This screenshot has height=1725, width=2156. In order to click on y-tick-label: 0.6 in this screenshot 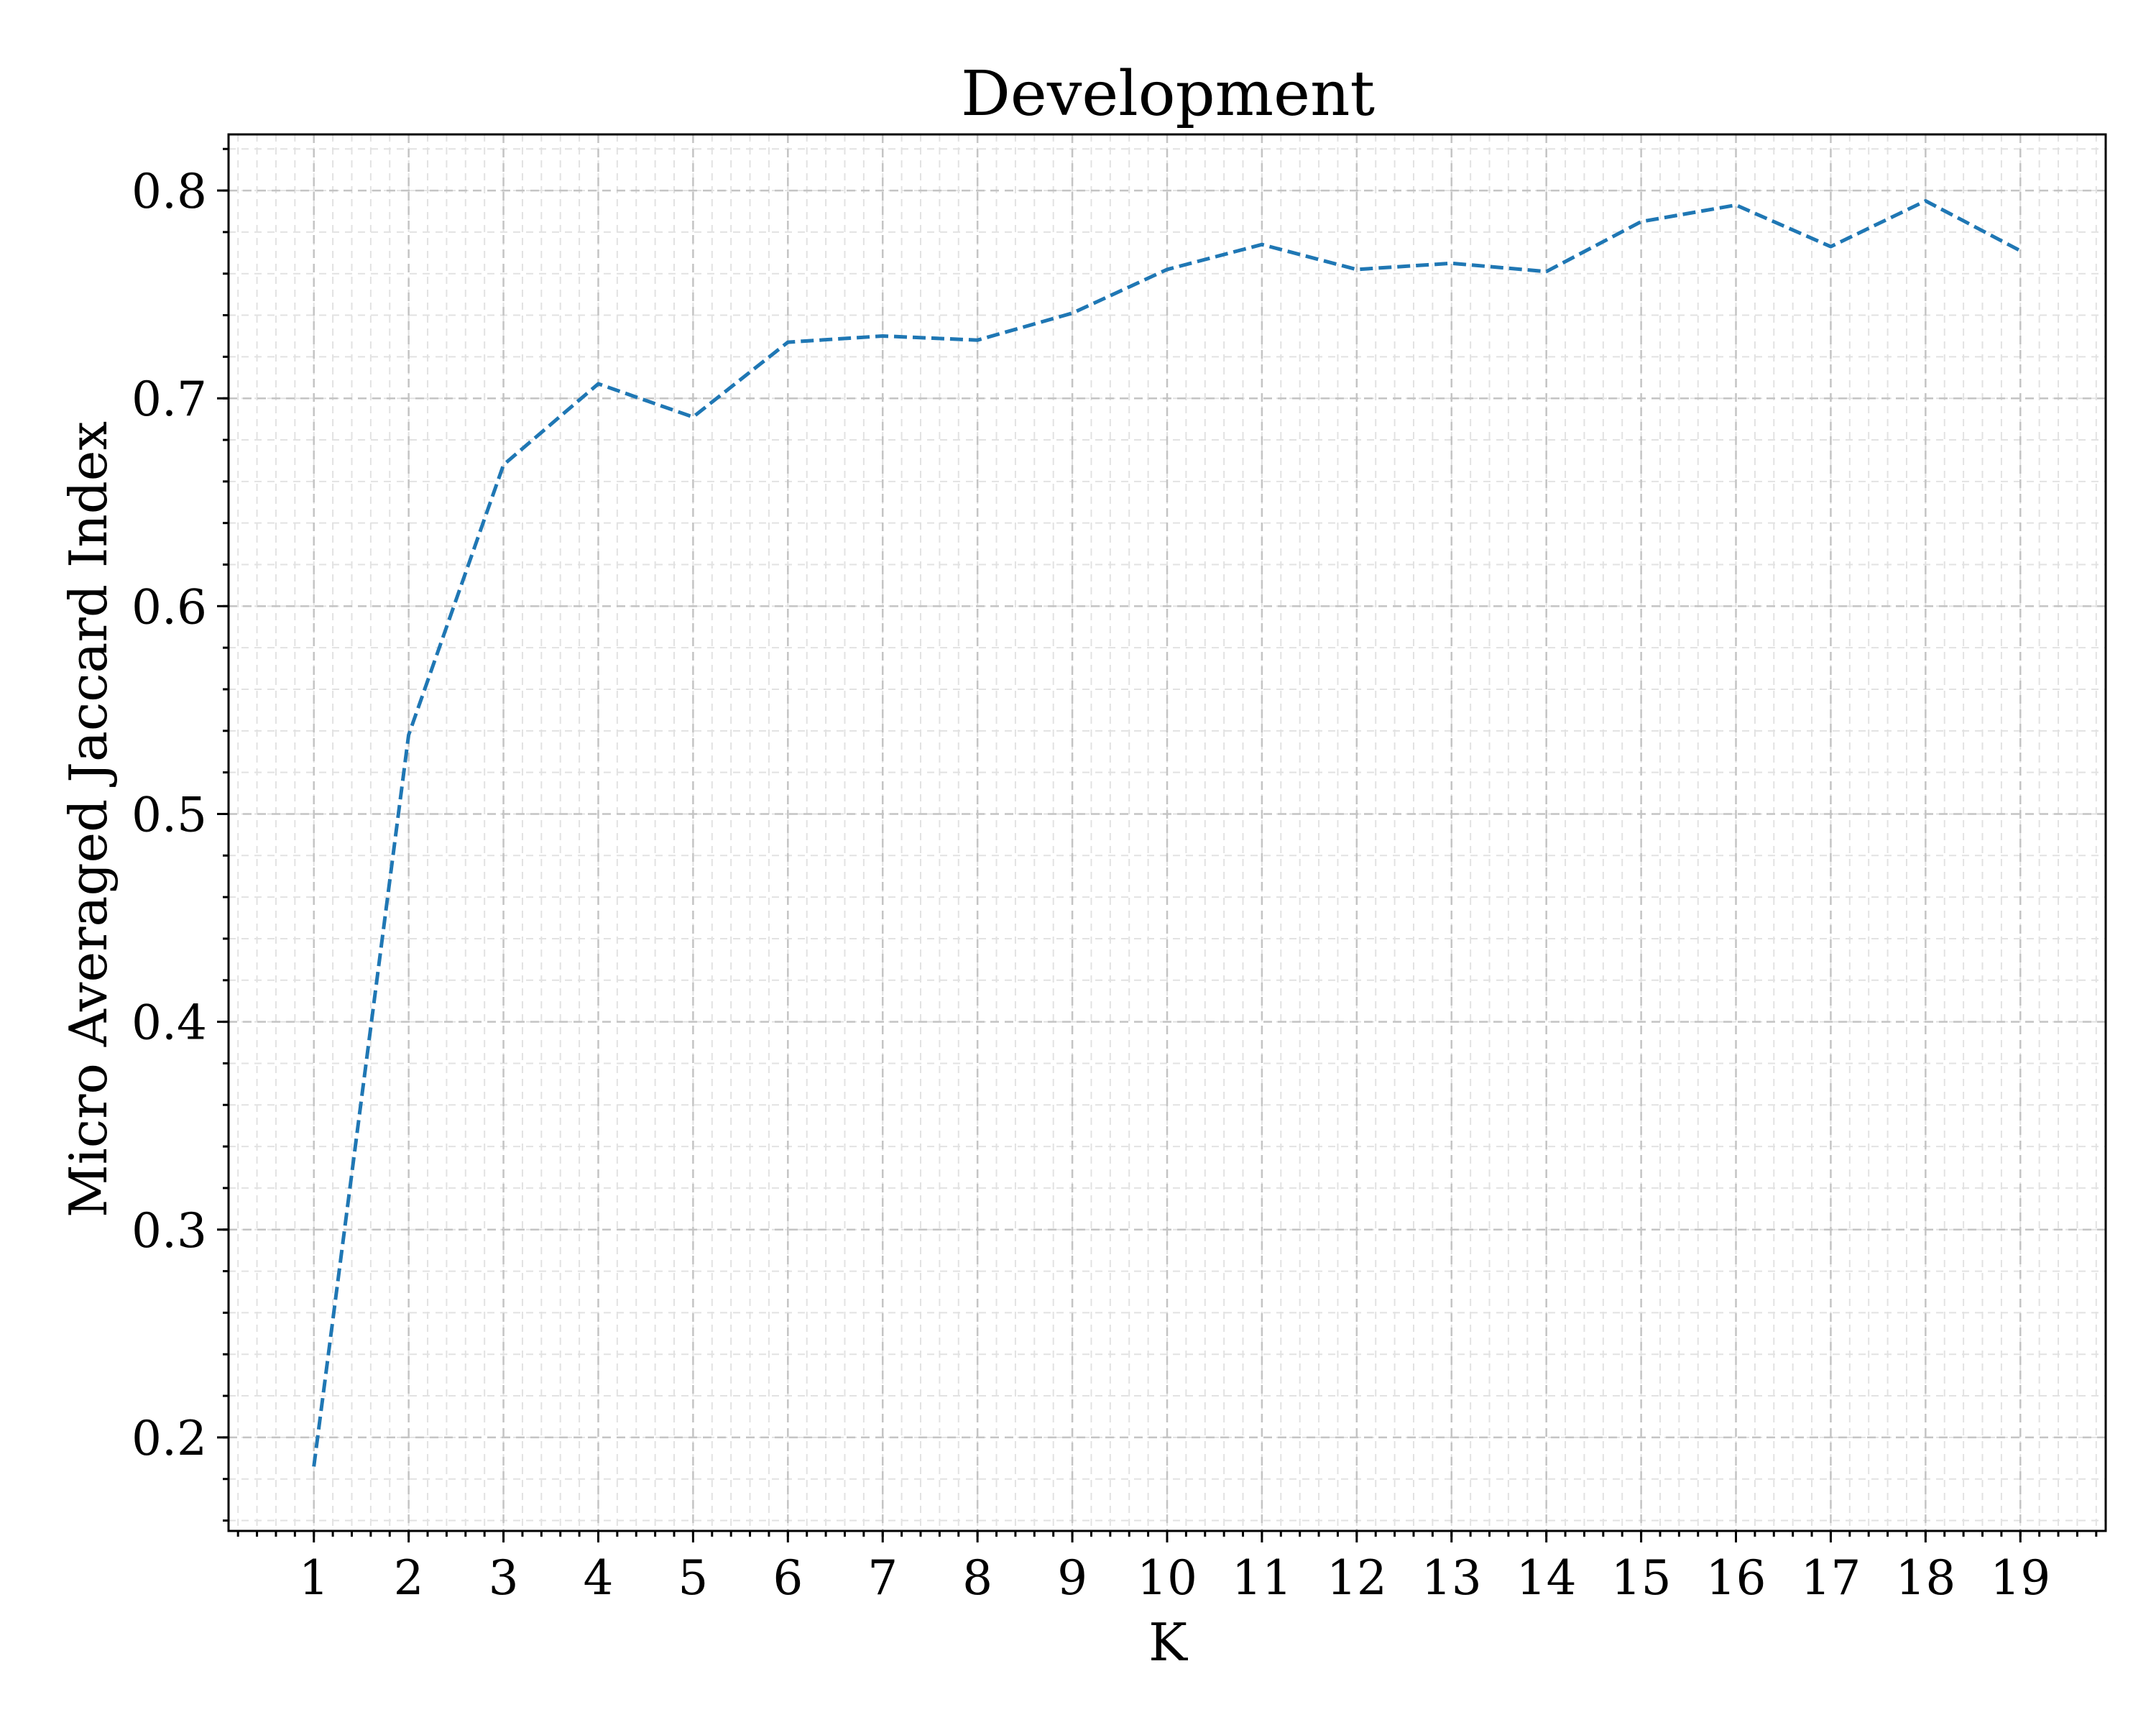, I will do `click(169, 607)`.